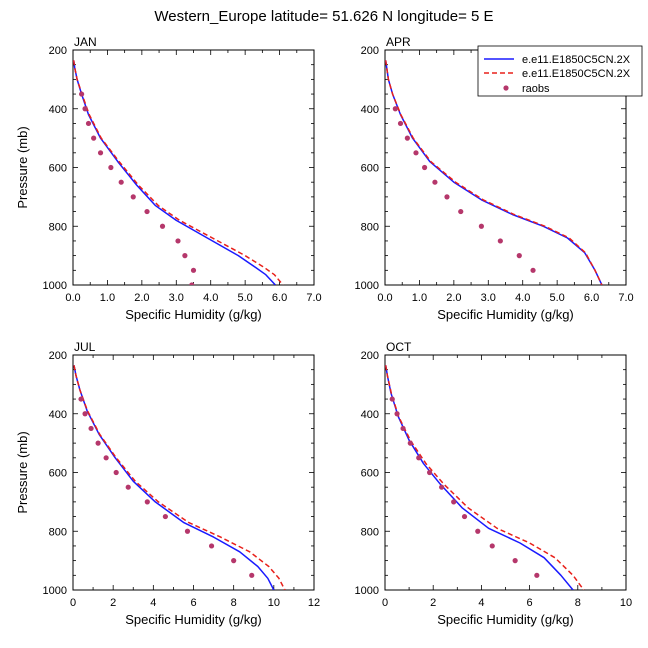 The image size is (648, 648). Describe the element at coordinates (85, 42) in the screenshot. I see `panel-label: JAN` at that location.